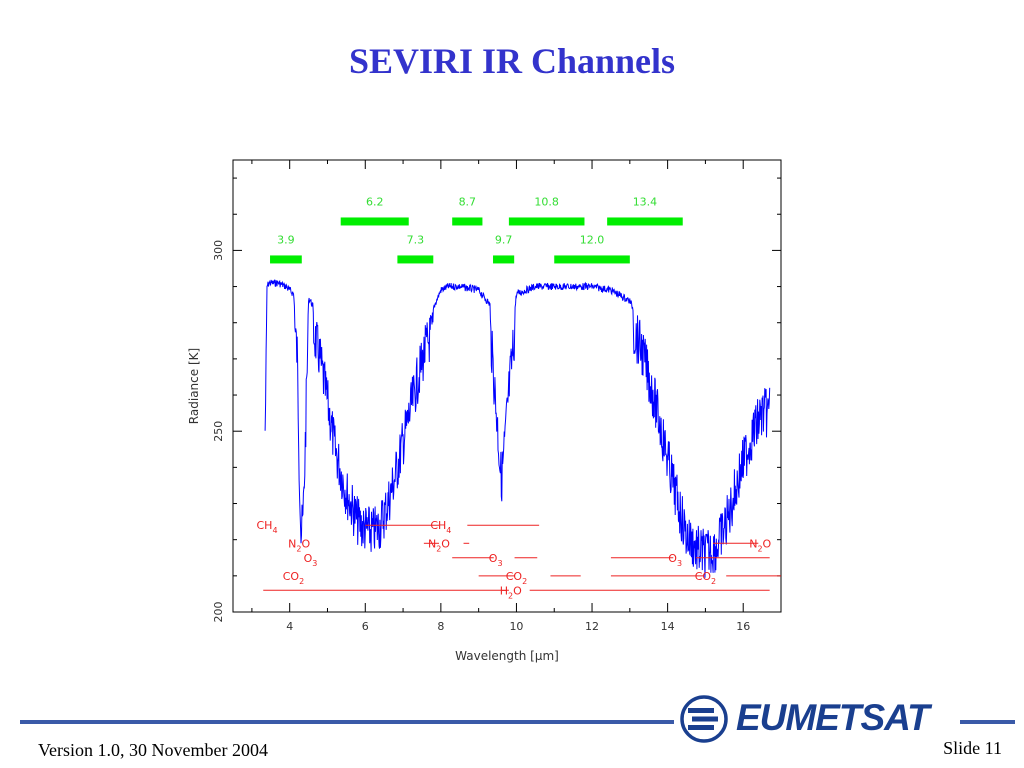 The width and height of the screenshot is (1024, 768). Describe the element at coordinates (645, 201) in the screenshot. I see `channel-label-13.4: 13.4` at that location.